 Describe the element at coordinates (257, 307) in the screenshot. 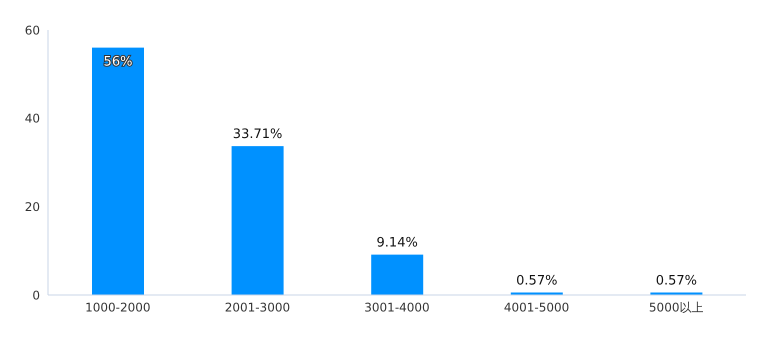

I see `x-tick-label: 2001-3000` at that location.